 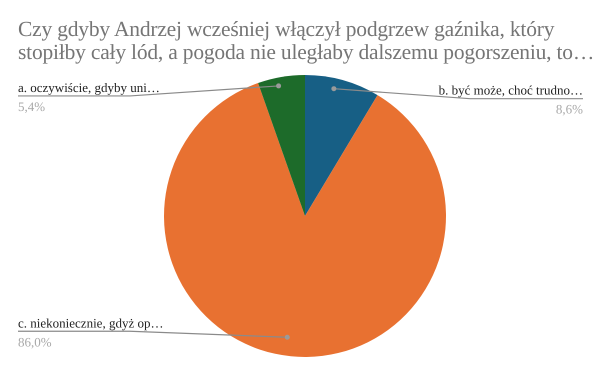 What do you see at coordinates (570, 109) in the screenshot?
I see `data-label: 8,6%` at bounding box center [570, 109].